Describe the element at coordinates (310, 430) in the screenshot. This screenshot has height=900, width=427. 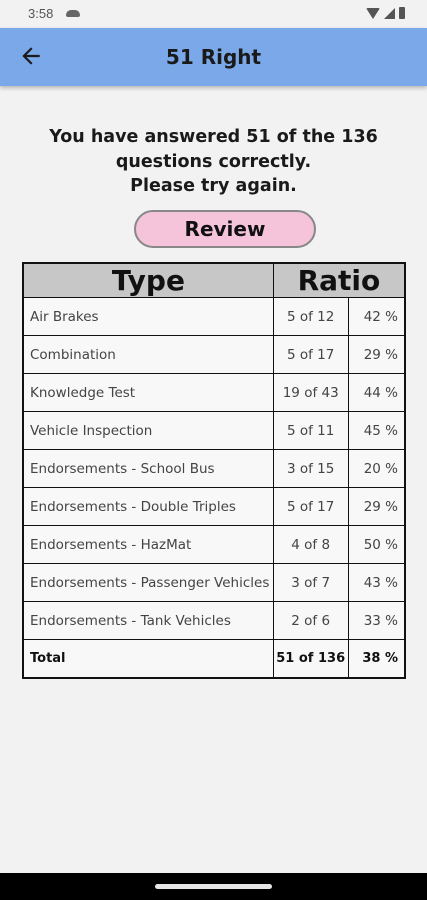
I see `category-ratio: 5 of 11` at that location.